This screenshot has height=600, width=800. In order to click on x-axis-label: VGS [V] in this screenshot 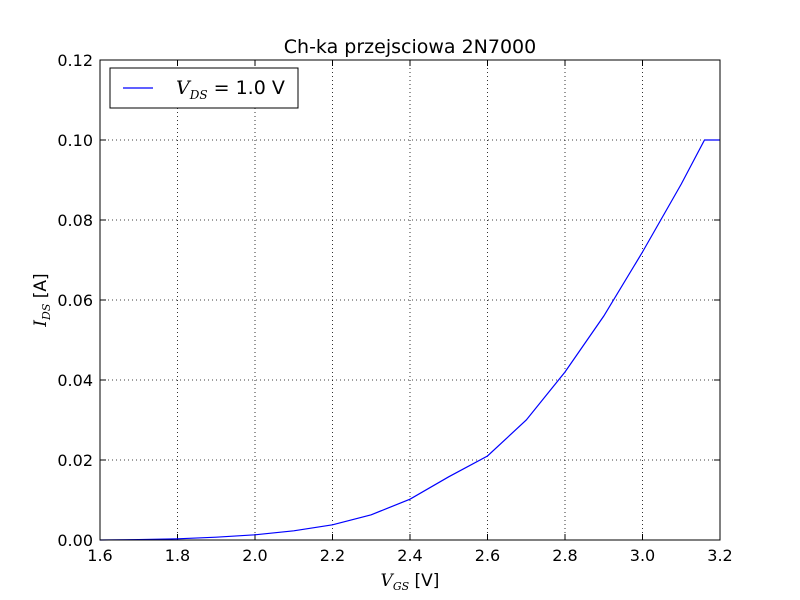, I will do `click(410, 582)`.